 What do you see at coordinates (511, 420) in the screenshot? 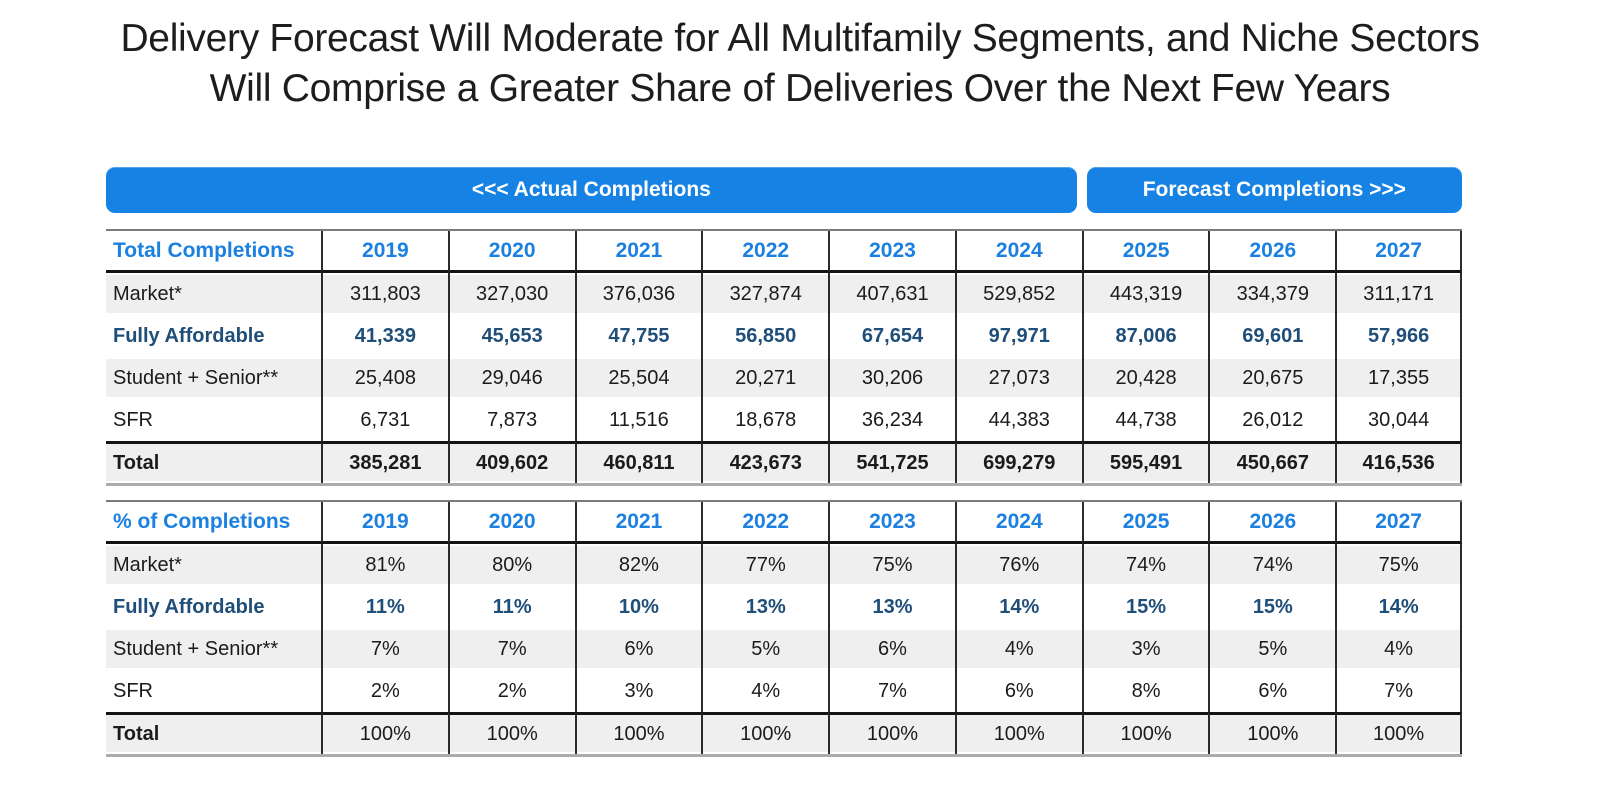
I see `data-cell: 7,873` at bounding box center [511, 420].